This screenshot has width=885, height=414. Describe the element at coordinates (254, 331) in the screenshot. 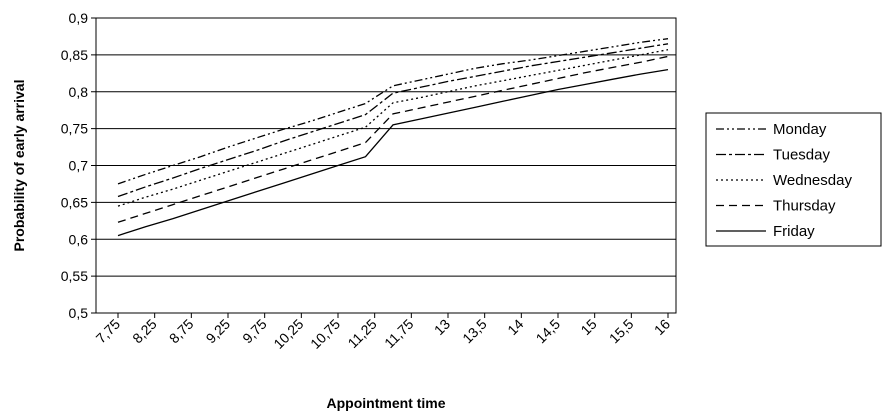

I see `x-tick-label: 9,75` at that location.